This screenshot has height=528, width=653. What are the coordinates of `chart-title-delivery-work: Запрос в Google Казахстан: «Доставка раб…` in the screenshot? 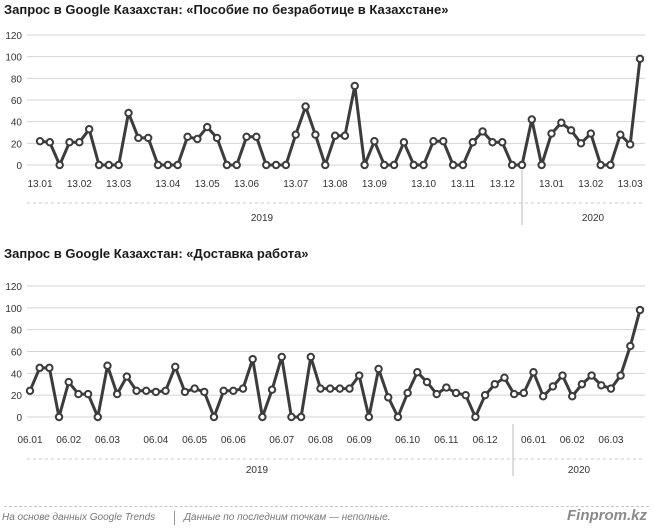 It's located at (156, 253).